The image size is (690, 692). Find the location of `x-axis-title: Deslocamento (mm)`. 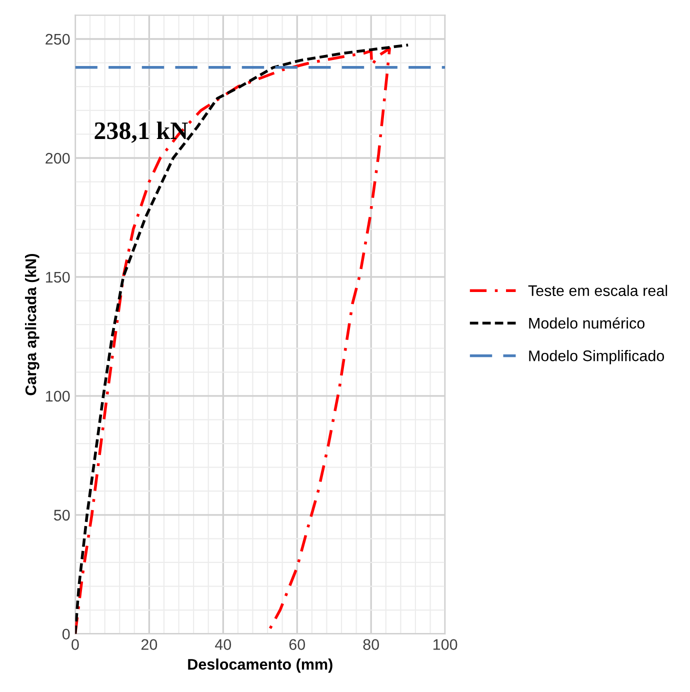

x-axis-title: Deslocamento (mm) is located at coordinates (260, 665).